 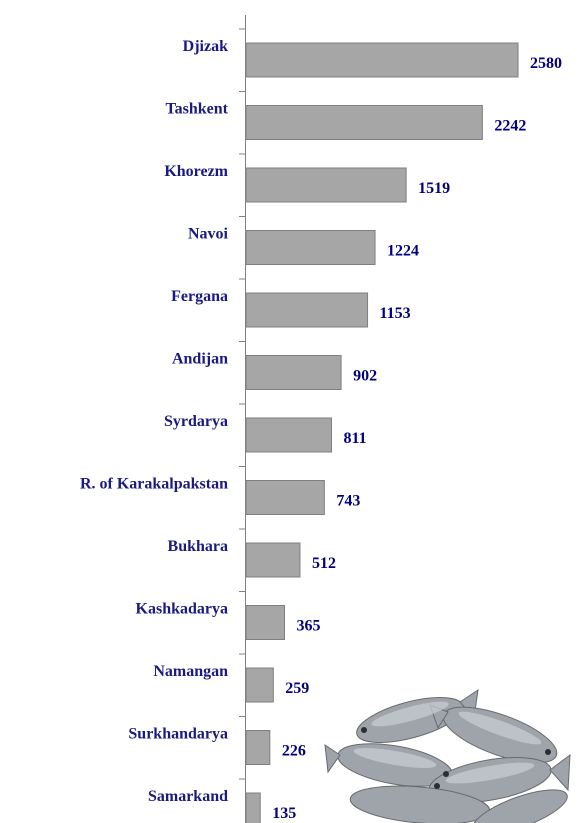 What do you see at coordinates (188, 796) in the screenshot?
I see `category-label: Samarkand` at bounding box center [188, 796].